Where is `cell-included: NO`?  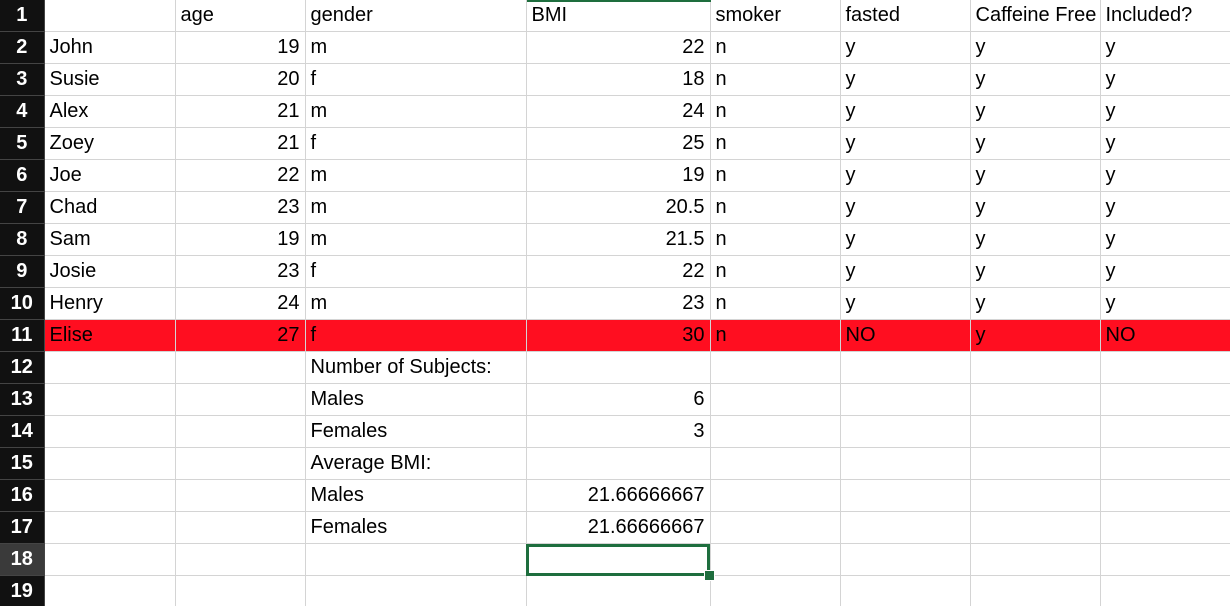
cell-included: NO is located at coordinates (1165, 335).